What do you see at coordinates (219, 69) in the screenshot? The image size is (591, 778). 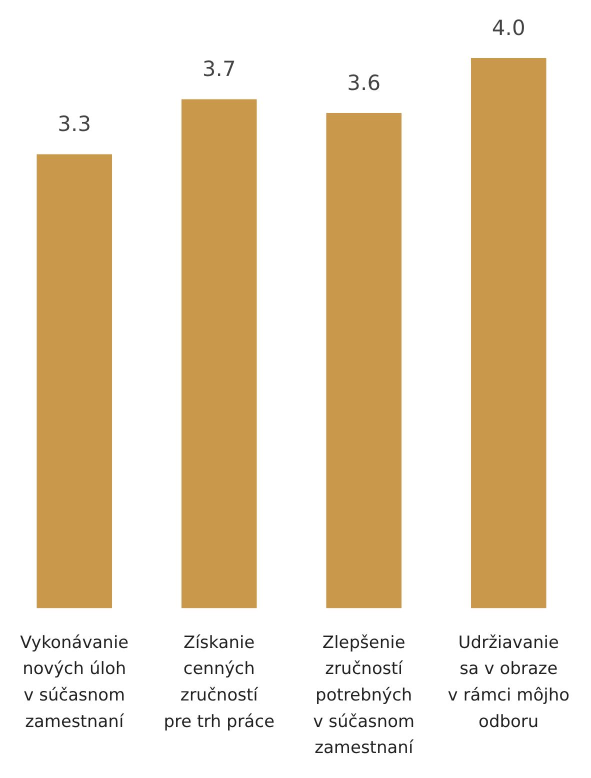 I see `data-label: 3.7` at bounding box center [219, 69].